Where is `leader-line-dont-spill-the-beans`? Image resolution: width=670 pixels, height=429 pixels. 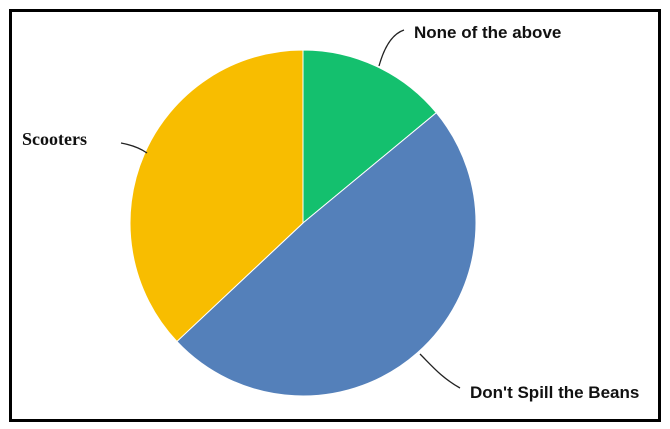 leader-line-dont-spill-the-beans is located at coordinates (440, 371).